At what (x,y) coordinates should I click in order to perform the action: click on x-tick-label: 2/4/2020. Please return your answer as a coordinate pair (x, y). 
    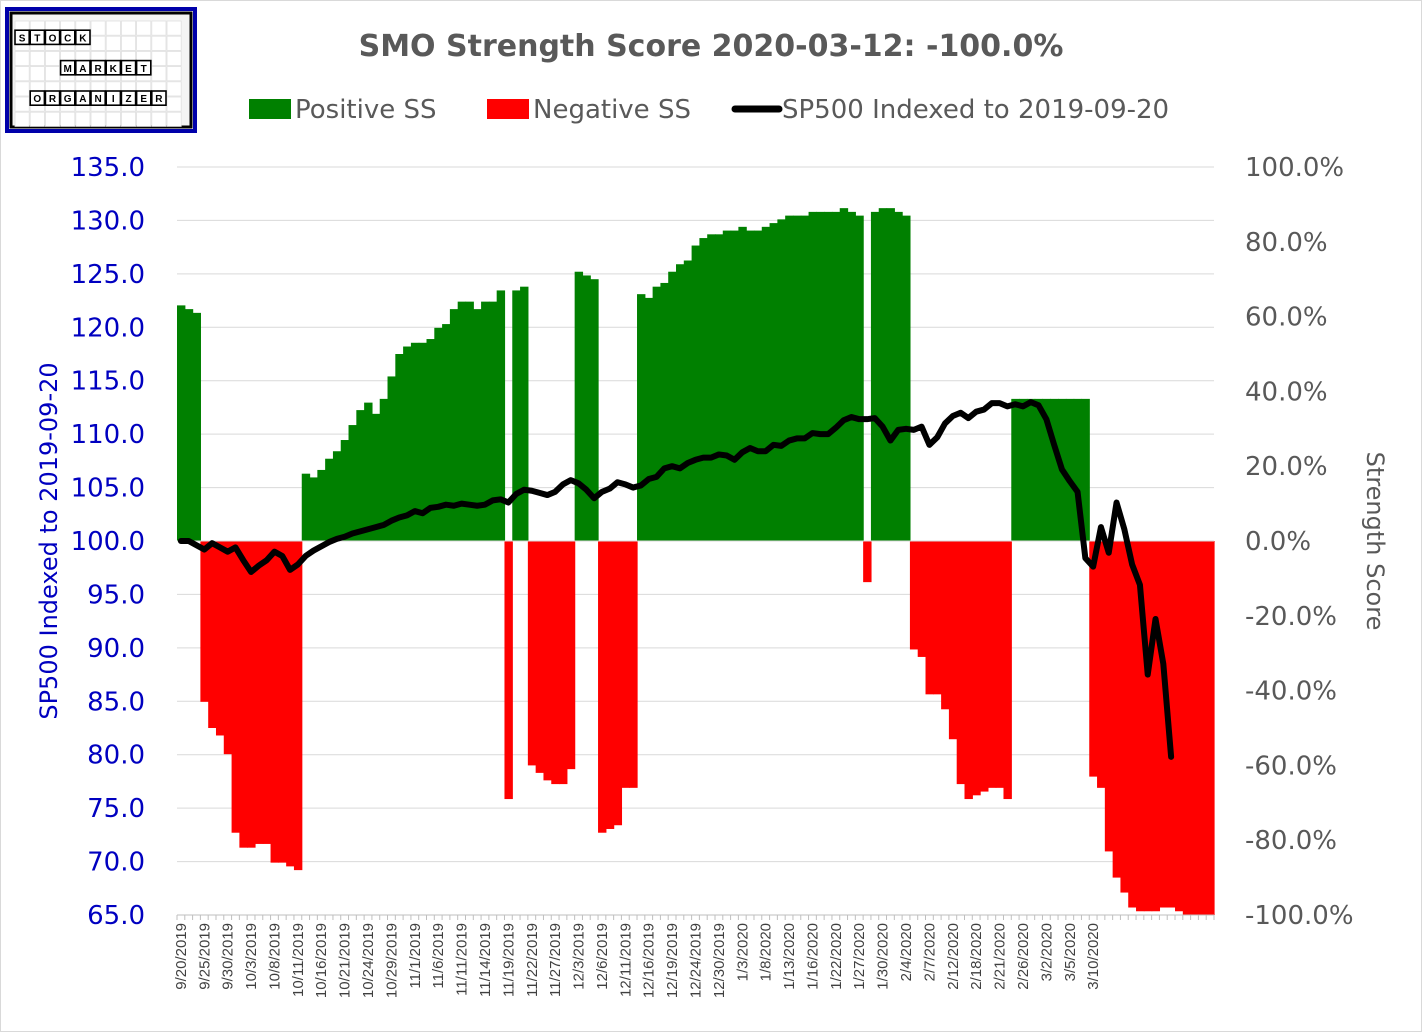
    Looking at the image, I should click on (906, 952).